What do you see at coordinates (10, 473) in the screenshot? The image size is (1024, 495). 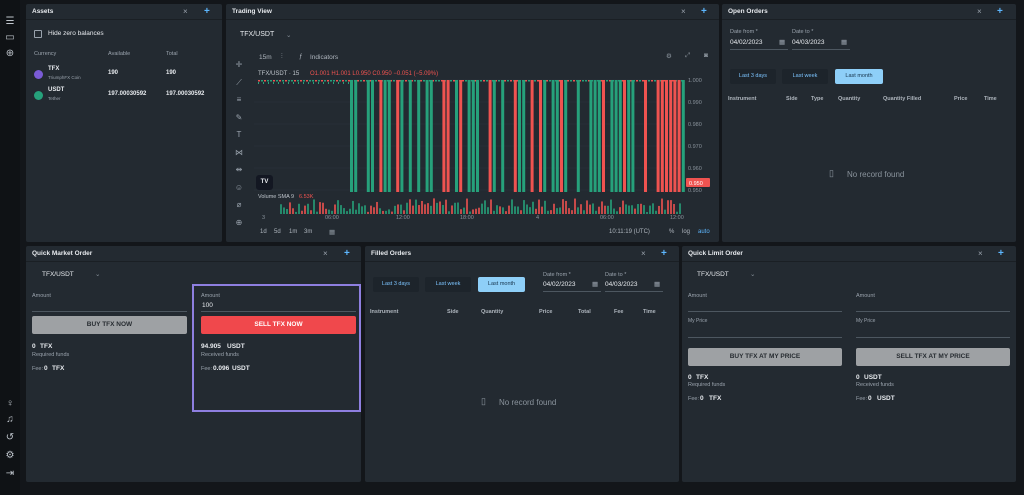 I see `logout-icon: ⇥` at bounding box center [10, 473].